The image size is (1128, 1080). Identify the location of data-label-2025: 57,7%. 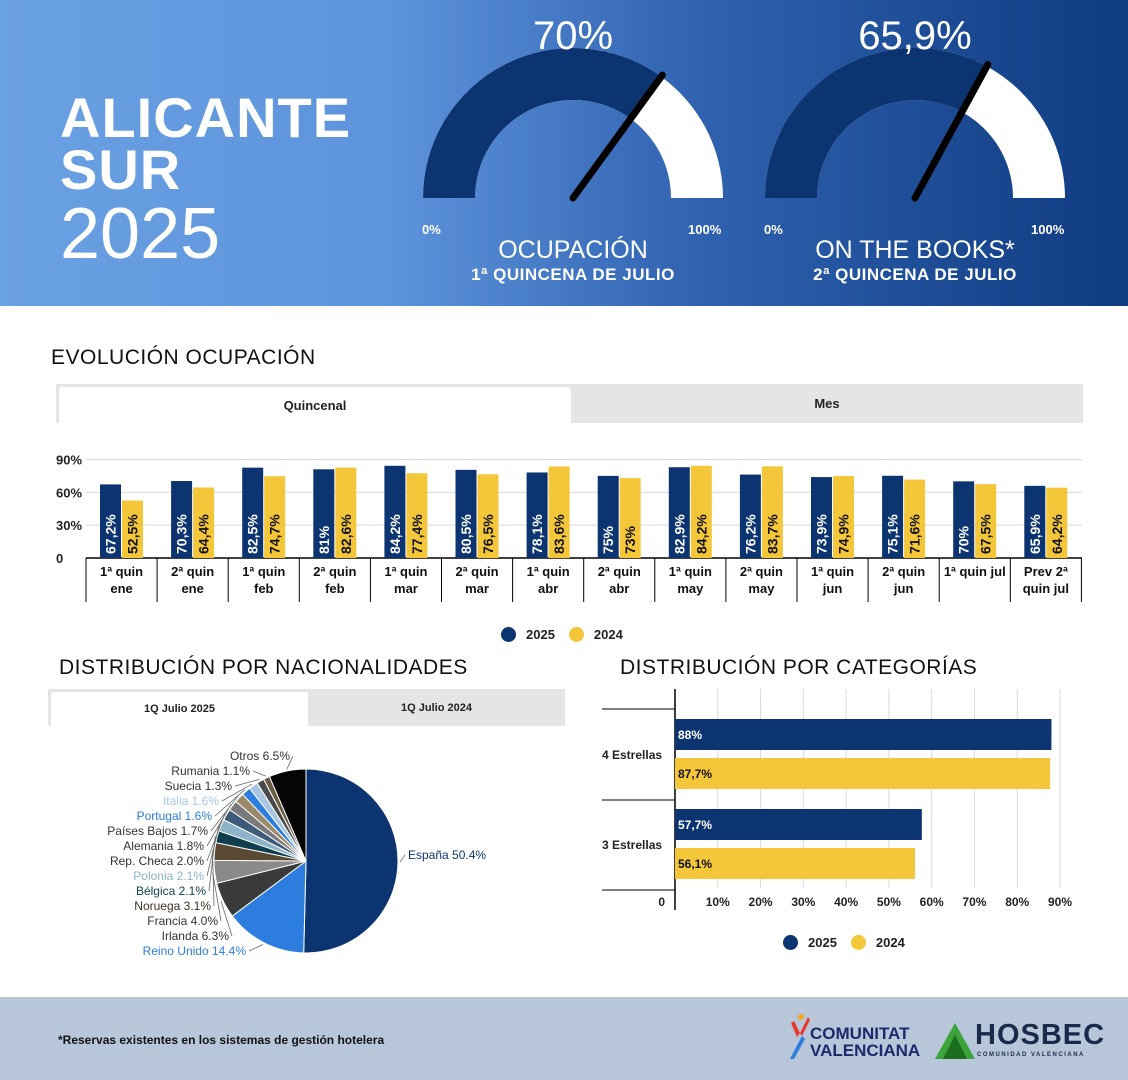
(695, 825).